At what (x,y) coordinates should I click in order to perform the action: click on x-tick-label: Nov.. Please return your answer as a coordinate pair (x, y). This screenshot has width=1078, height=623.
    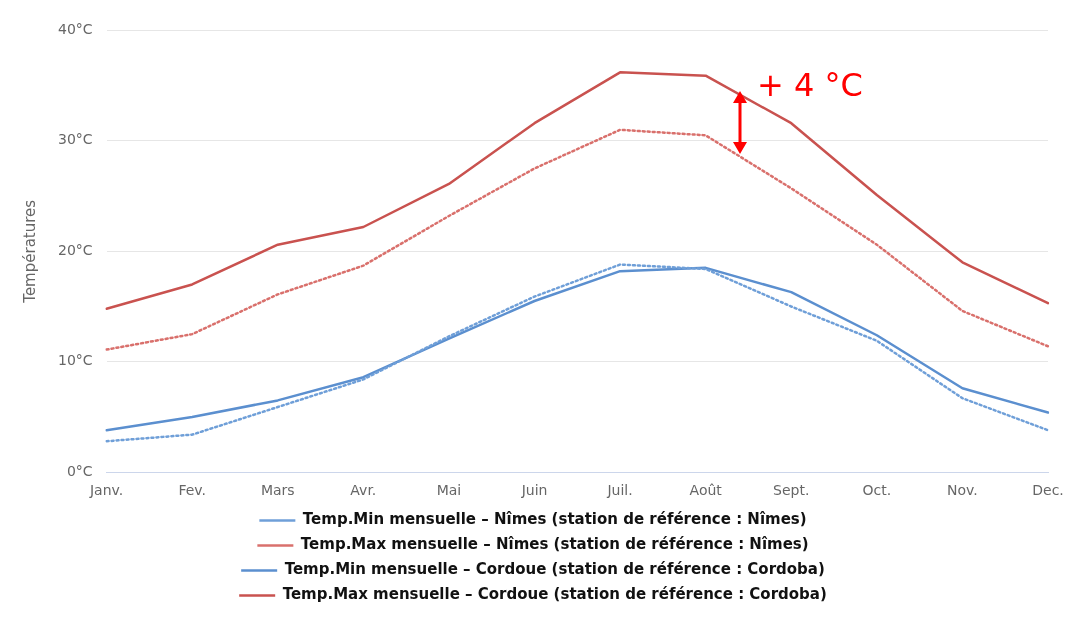
    Looking at the image, I should click on (962, 490).